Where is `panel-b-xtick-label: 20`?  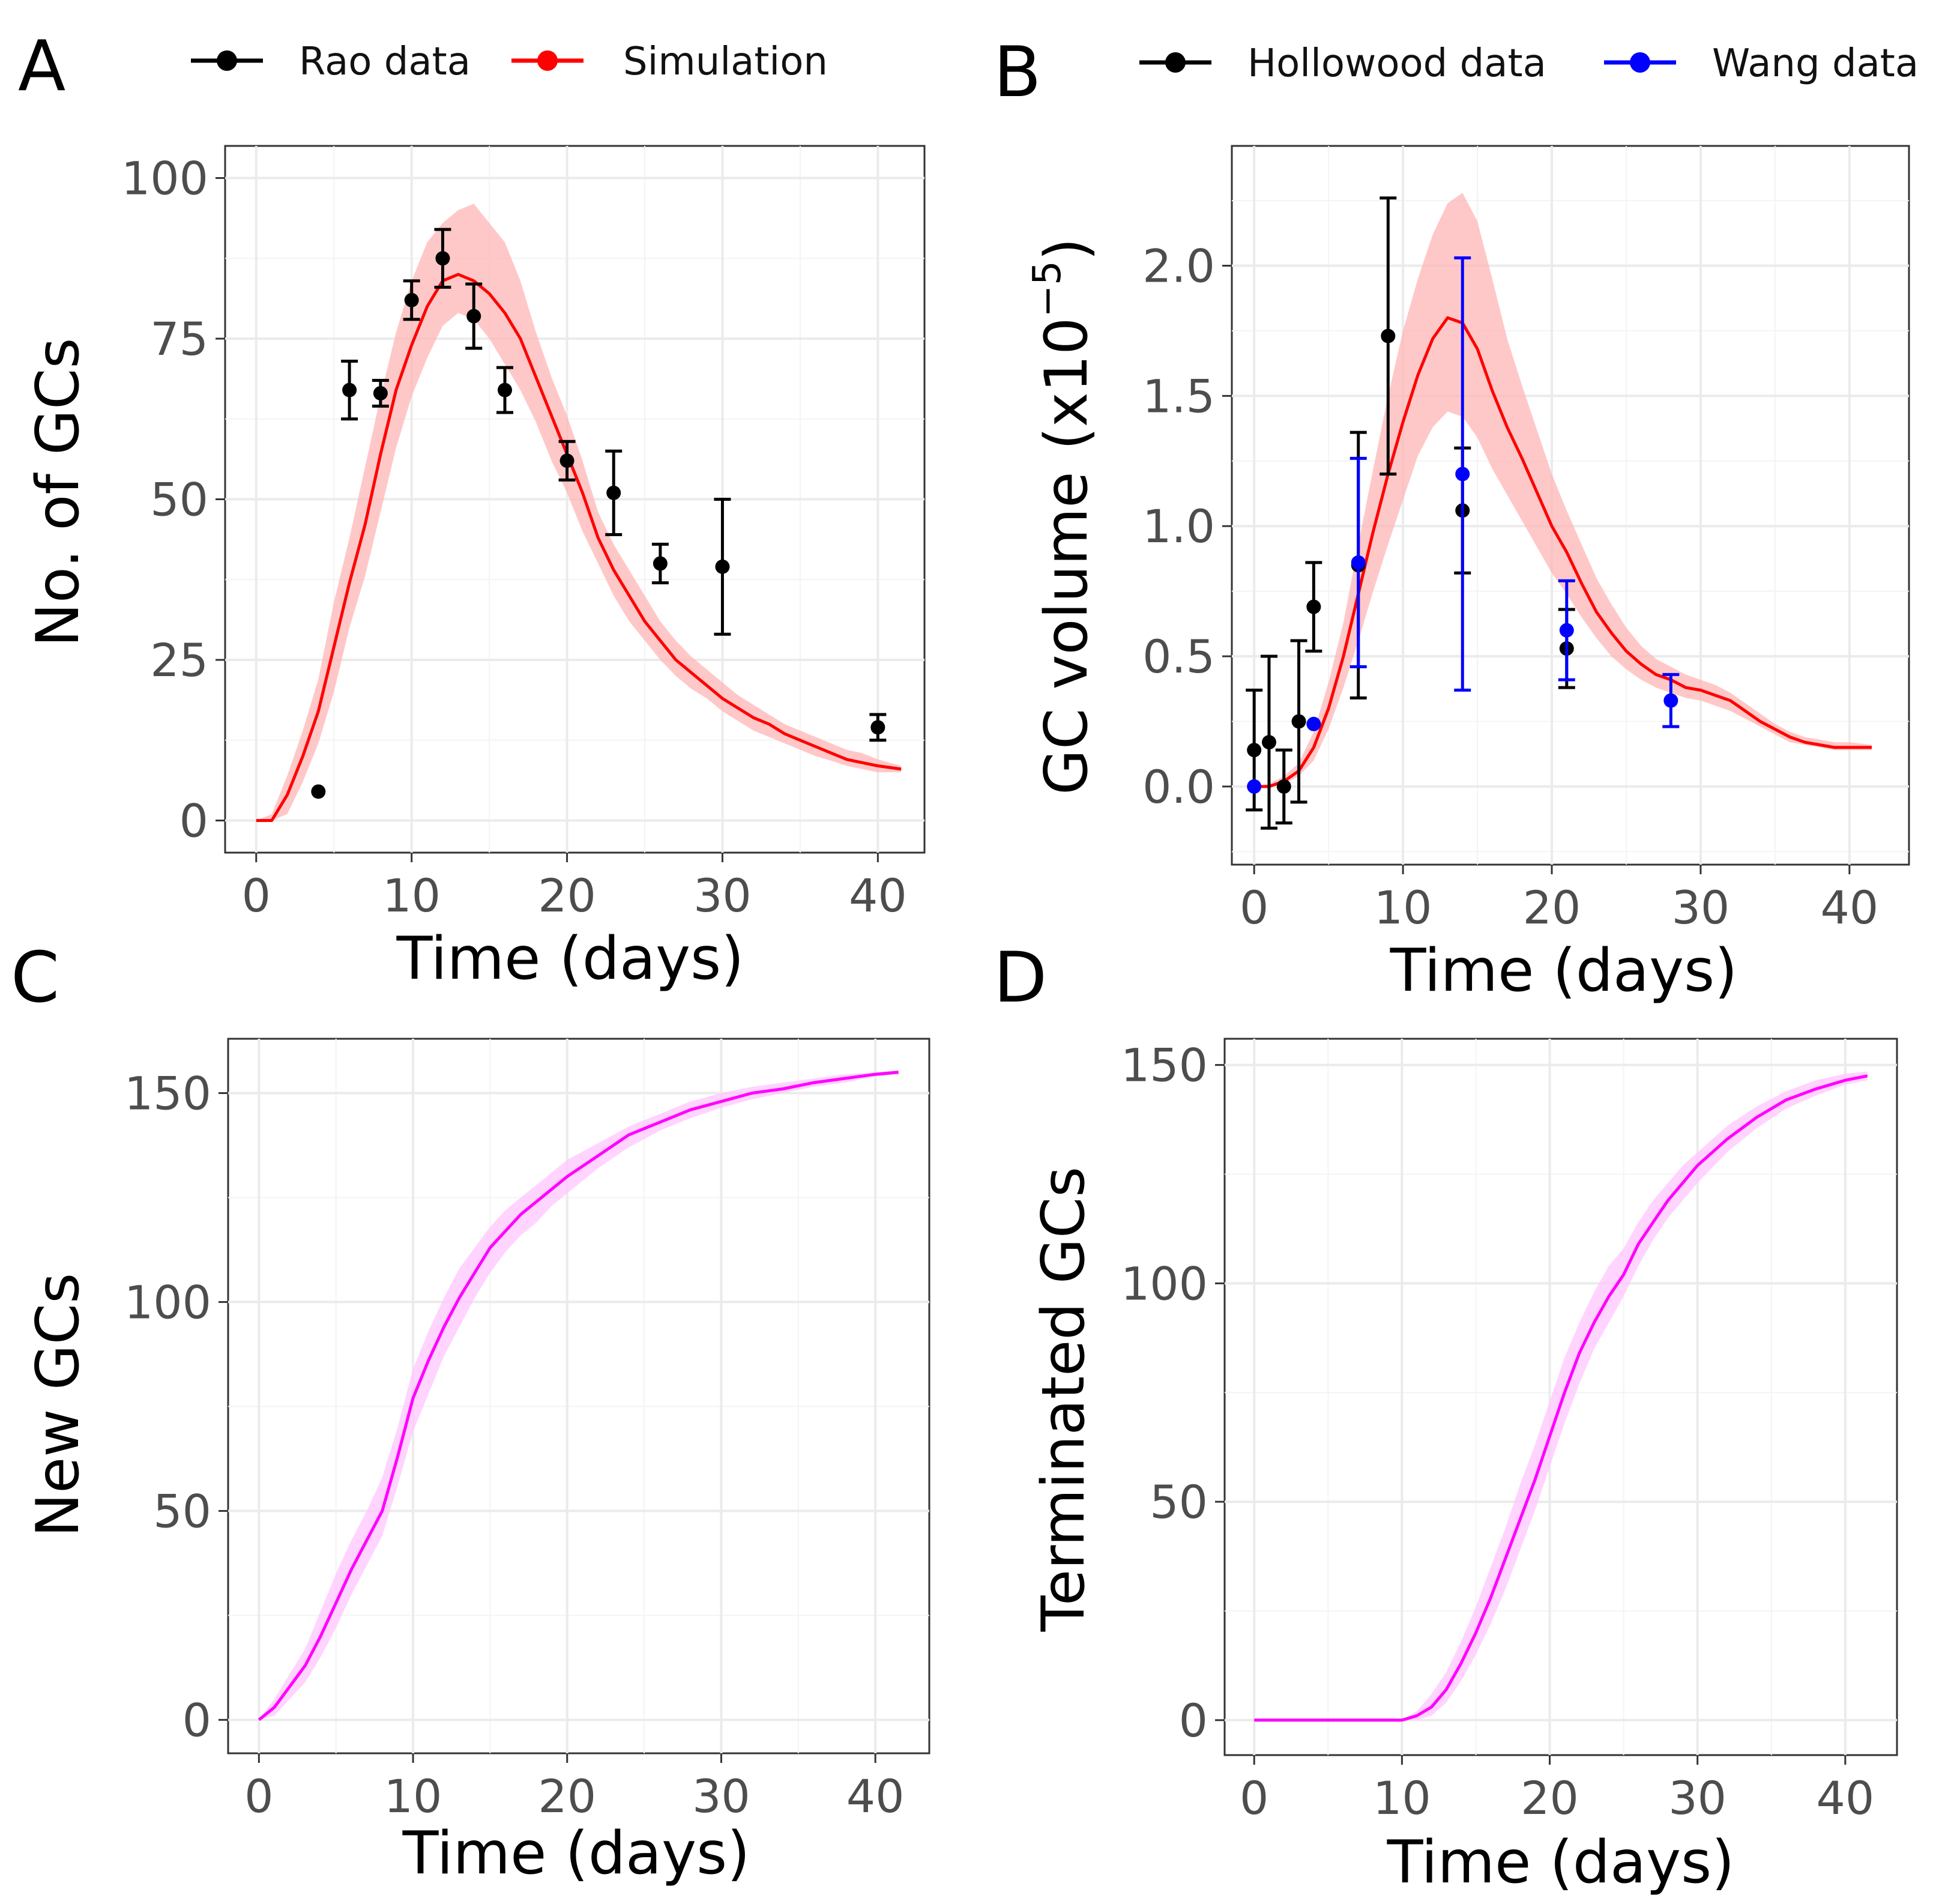 panel-b-xtick-label: 20 is located at coordinates (1552, 907).